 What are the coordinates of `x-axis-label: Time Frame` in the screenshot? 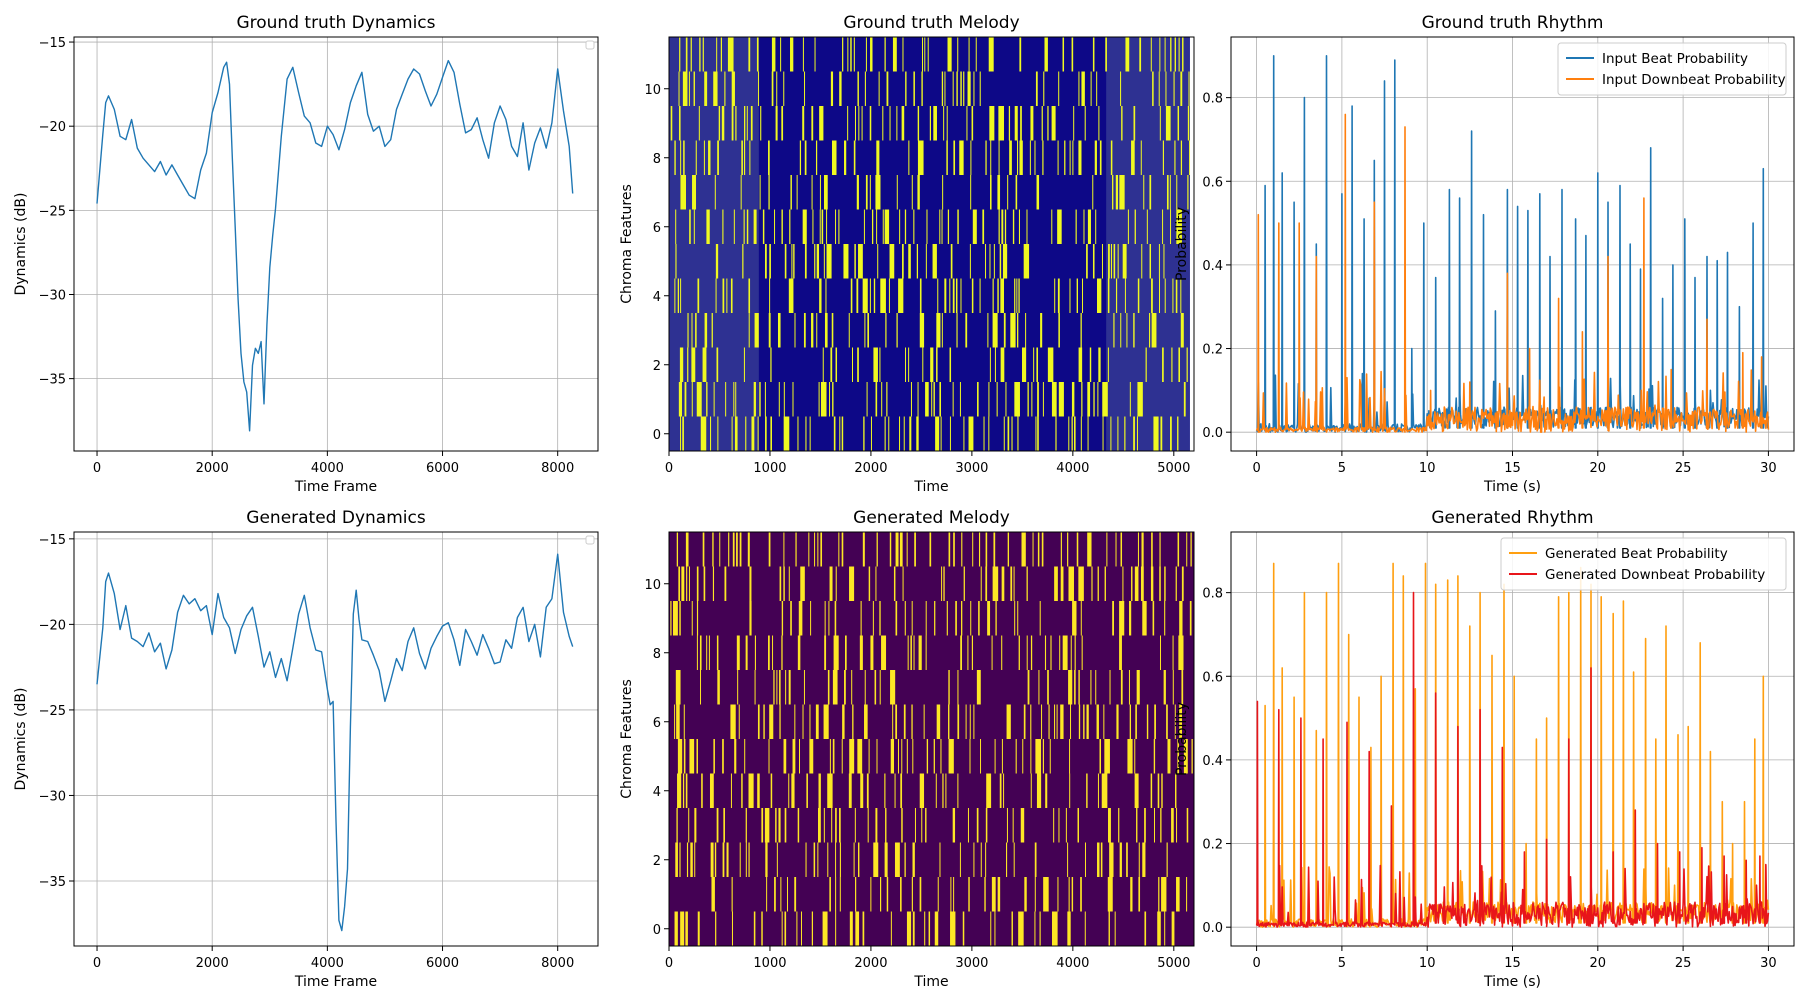 It's located at (335, 487).